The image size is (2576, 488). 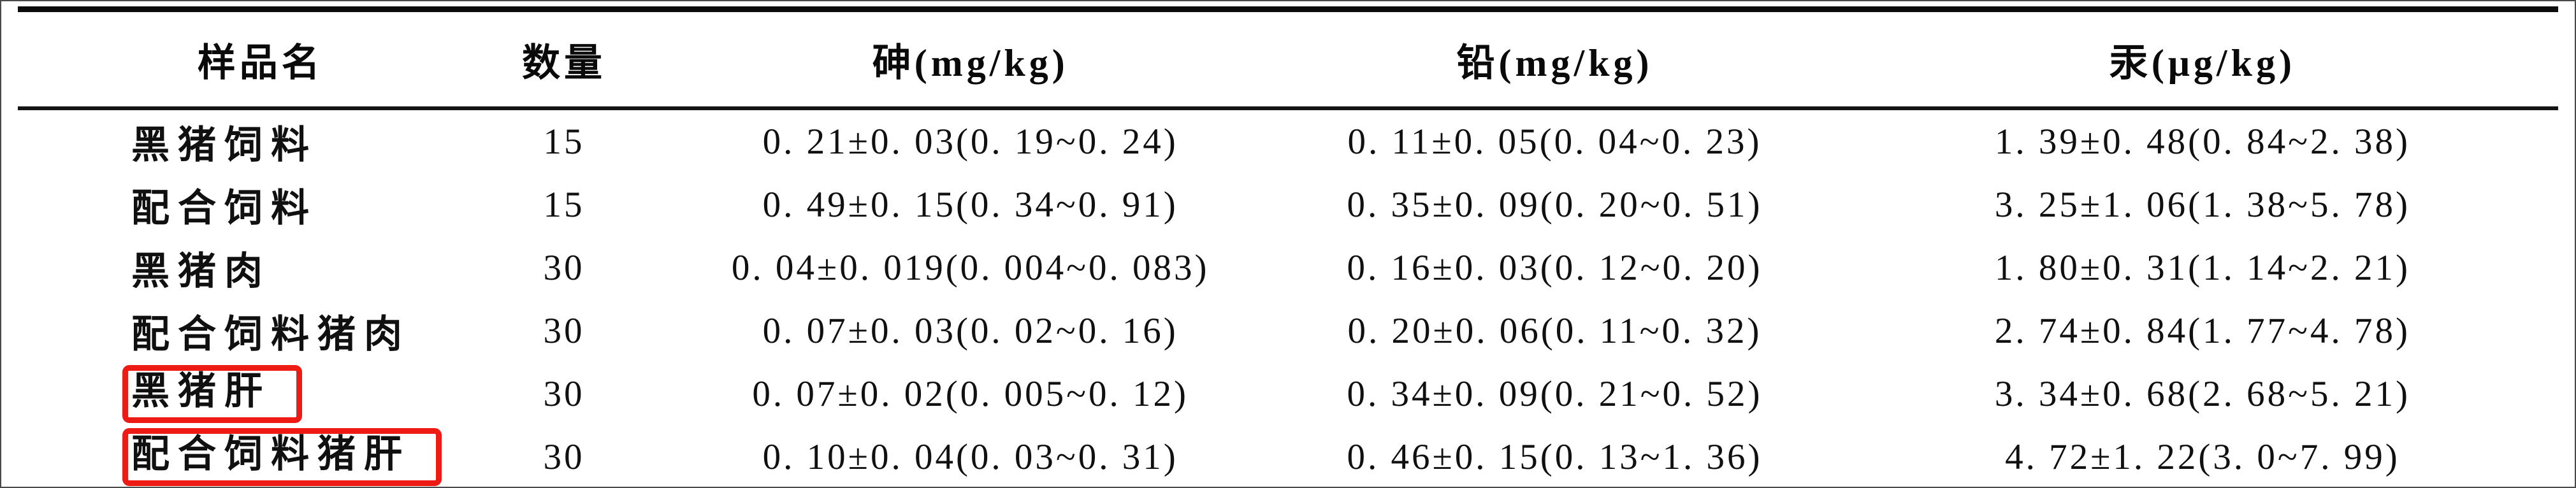 What do you see at coordinates (564, 59) in the screenshot?
I see `header-count: 数量` at bounding box center [564, 59].